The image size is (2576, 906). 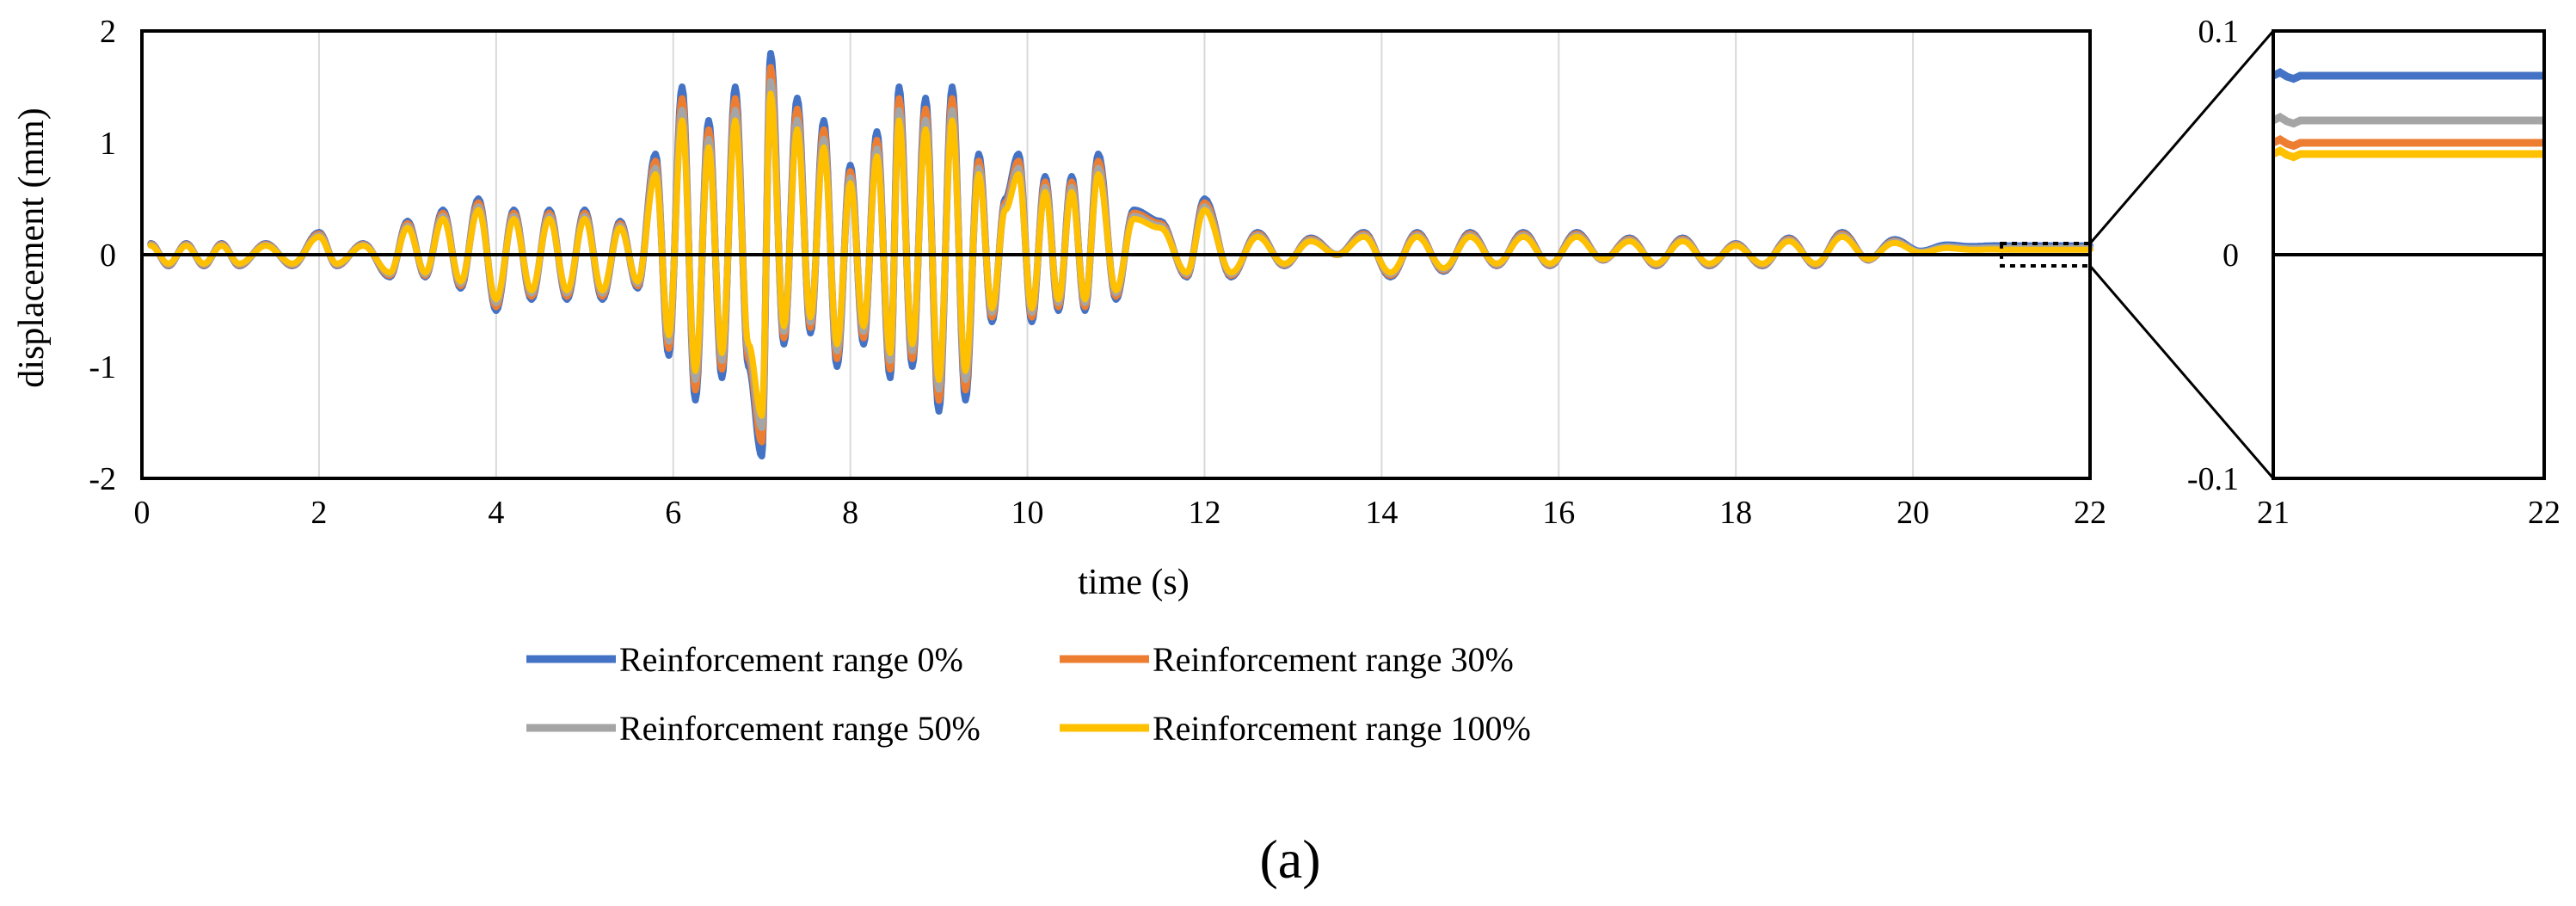 I want to click on legend-label-1: Reinforcement range 30%, so click(x=1333, y=659).